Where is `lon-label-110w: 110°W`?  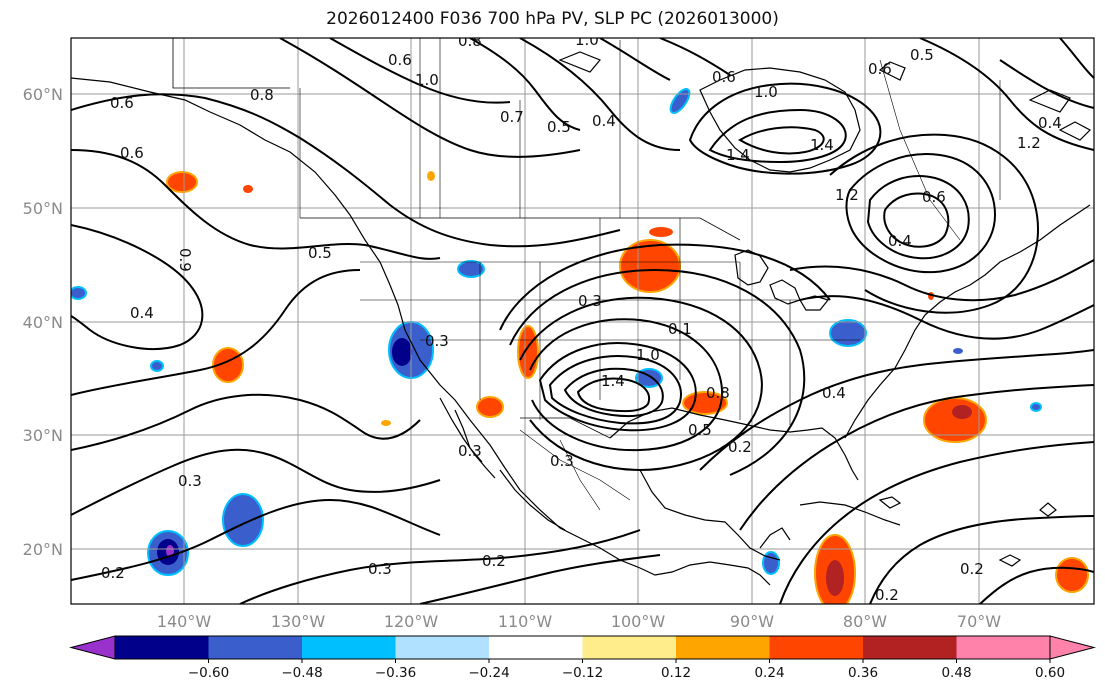
lon-label-110w: 110°W is located at coordinates (525, 621).